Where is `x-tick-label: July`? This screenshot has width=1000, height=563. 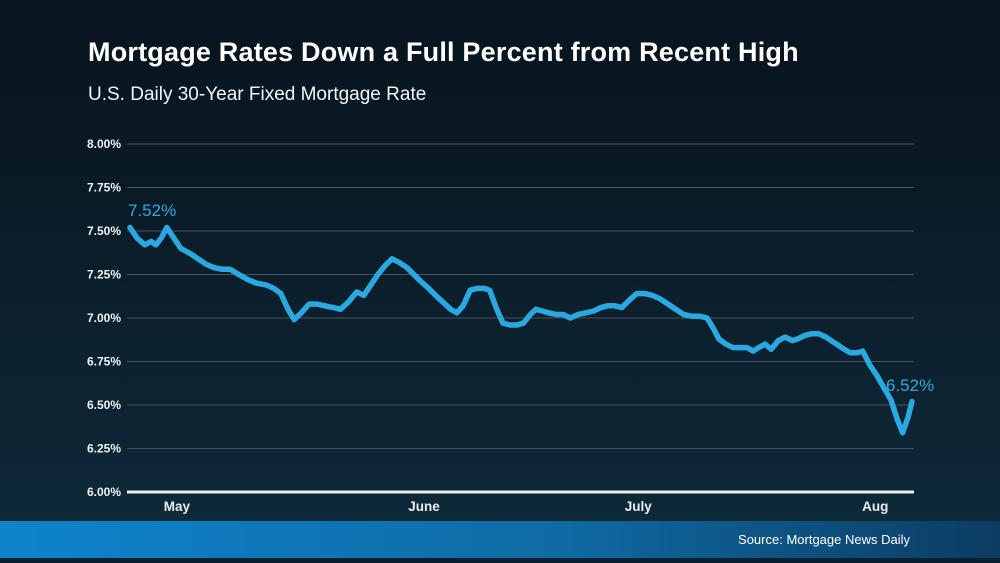
x-tick-label: July is located at coordinates (639, 506).